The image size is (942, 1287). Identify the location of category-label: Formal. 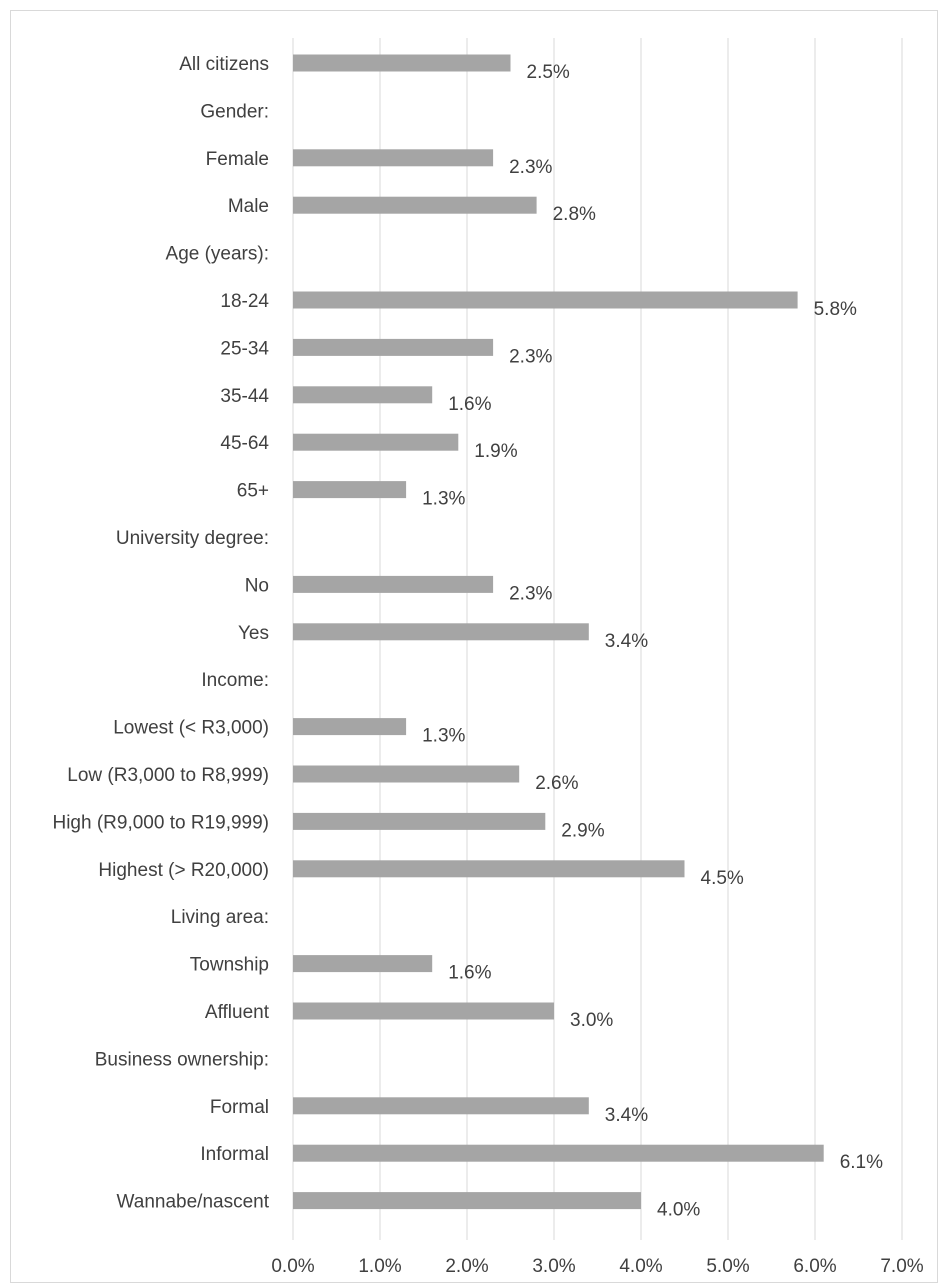
(239, 1107).